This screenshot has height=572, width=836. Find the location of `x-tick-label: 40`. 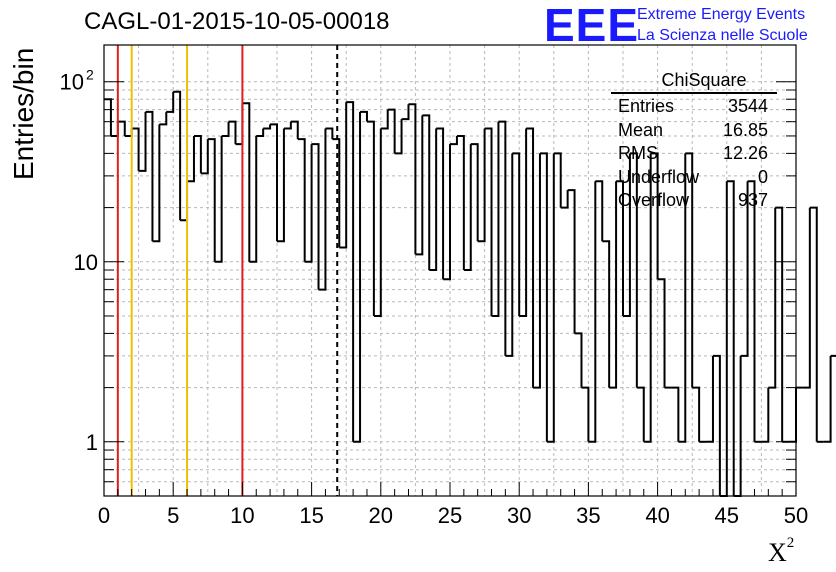

x-tick-label: 40 is located at coordinates (657, 515).